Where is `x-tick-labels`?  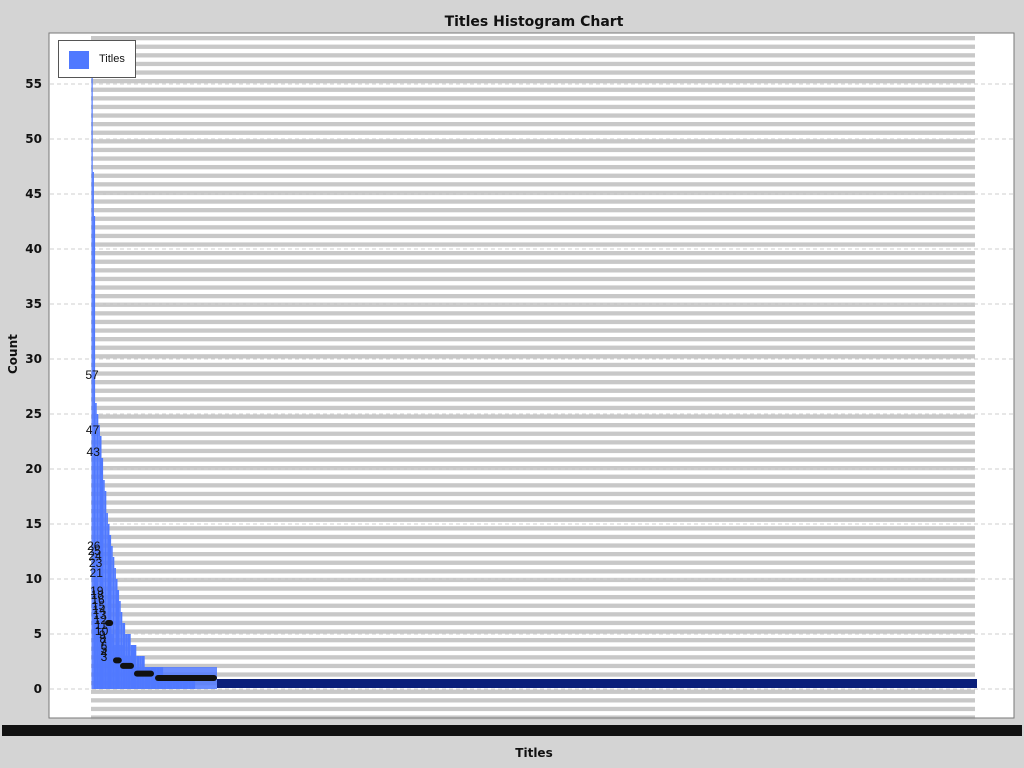 x-tick-labels is located at coordinates (512, 730).